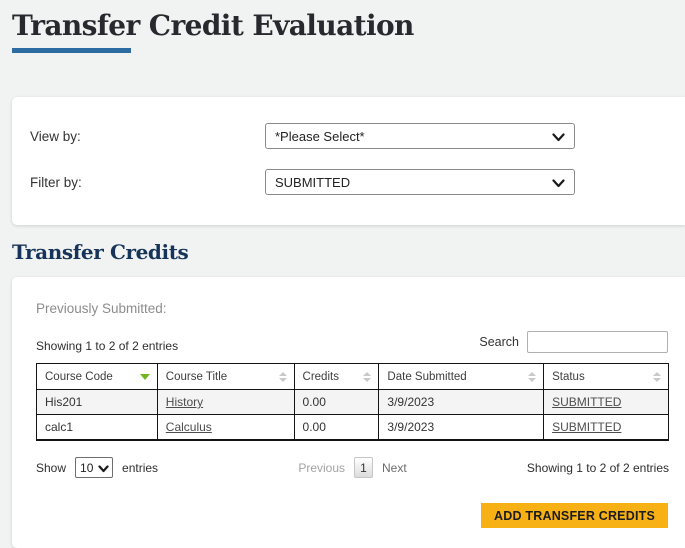  I want to click on pagination: Previous 1 Next, so click(352, 467).